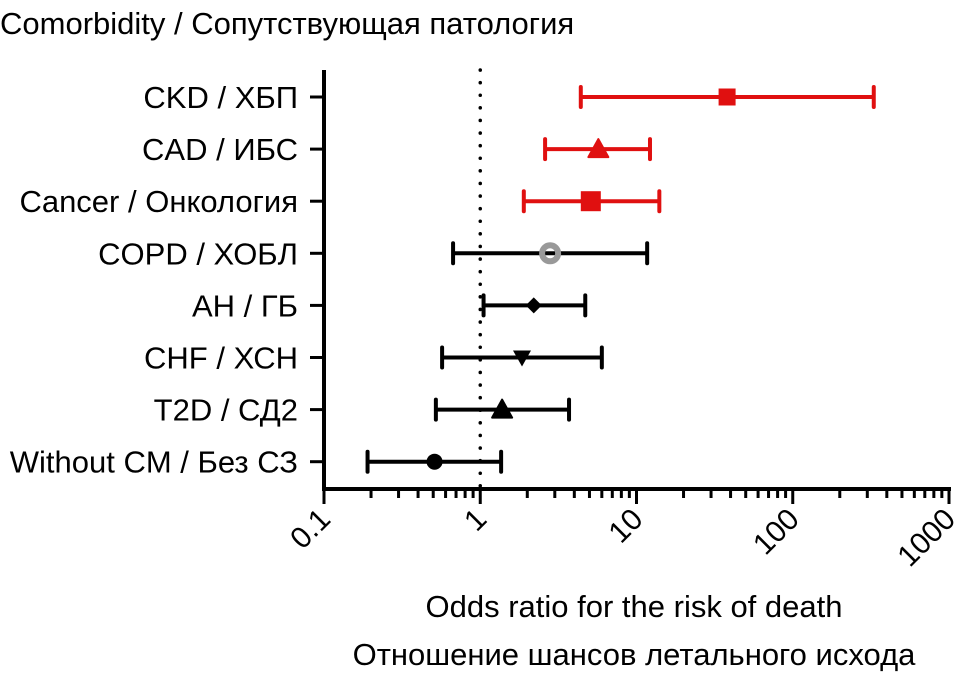  I want to click on x-axis-label-en: Odds ratio for the risk of death, so click(634, 606).